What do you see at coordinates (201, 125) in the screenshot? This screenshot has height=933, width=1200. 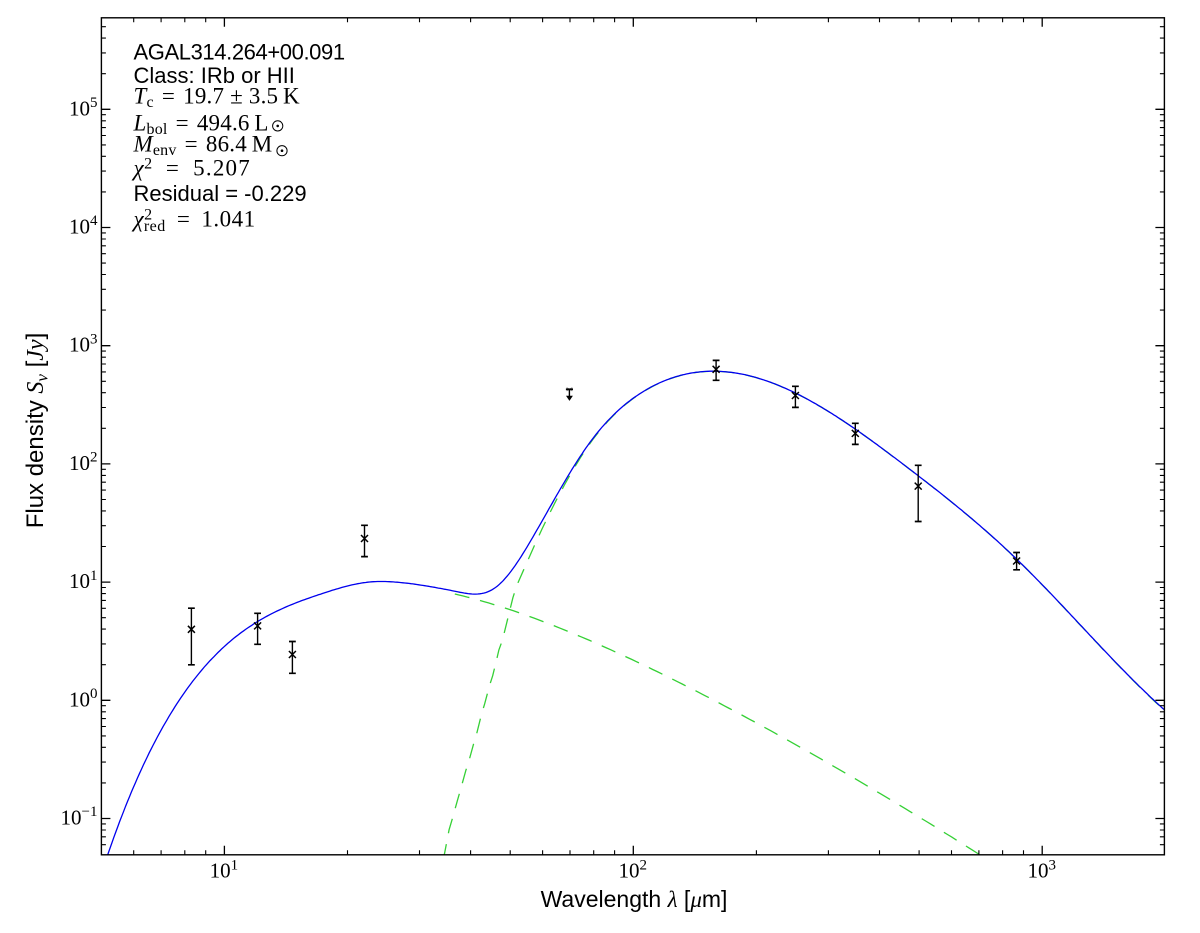 I see `svg-text: Lbol = 494.6 L` at bounding box center [201, 125].